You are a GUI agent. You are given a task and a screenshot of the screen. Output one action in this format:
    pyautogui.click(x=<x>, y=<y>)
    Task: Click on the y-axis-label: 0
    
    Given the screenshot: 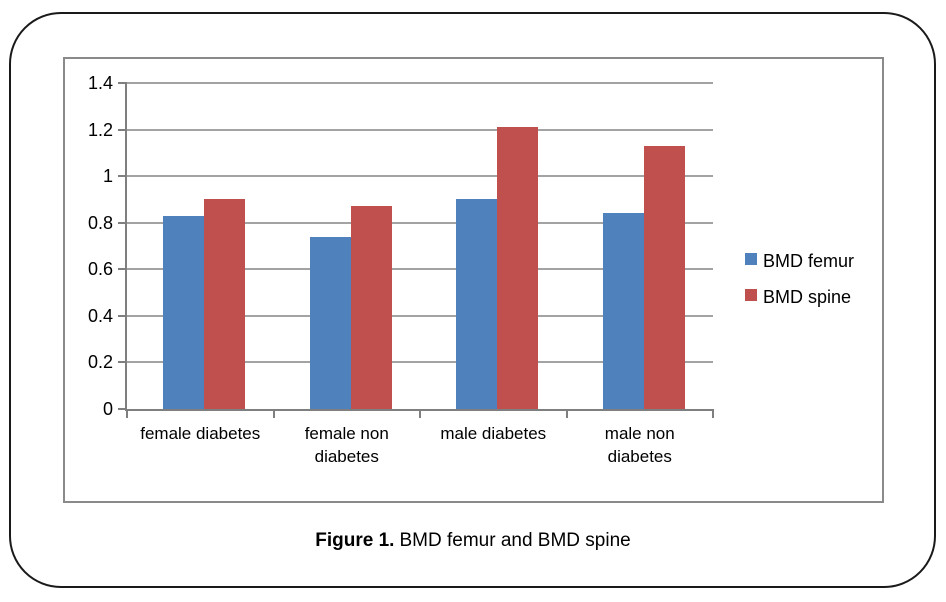 What is the action you would take?
    pyautogui.click(x=107, y=409)
    